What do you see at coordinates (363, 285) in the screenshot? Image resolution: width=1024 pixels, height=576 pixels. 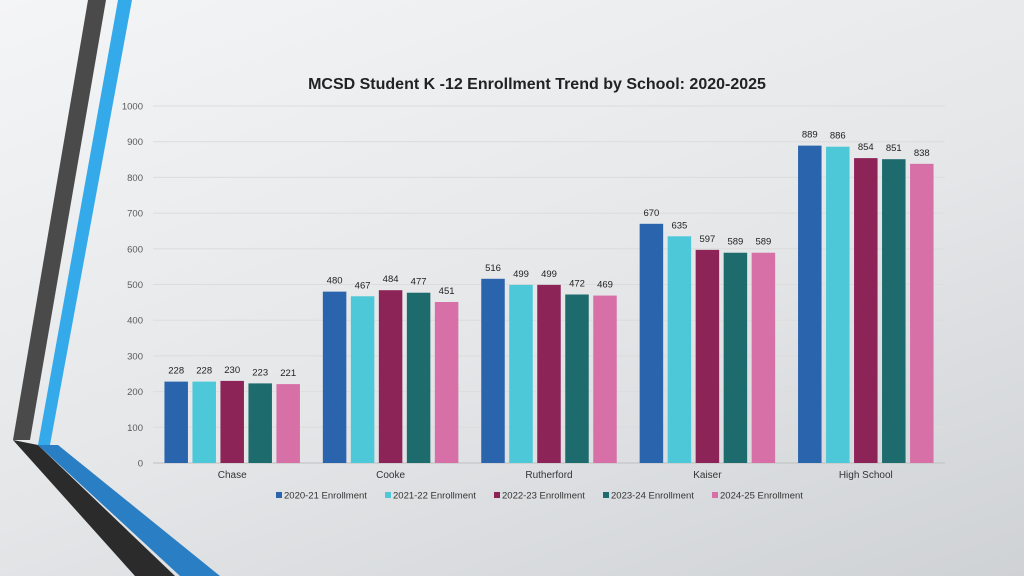 I see `data-label: 467` at bounding box center [363, 285].